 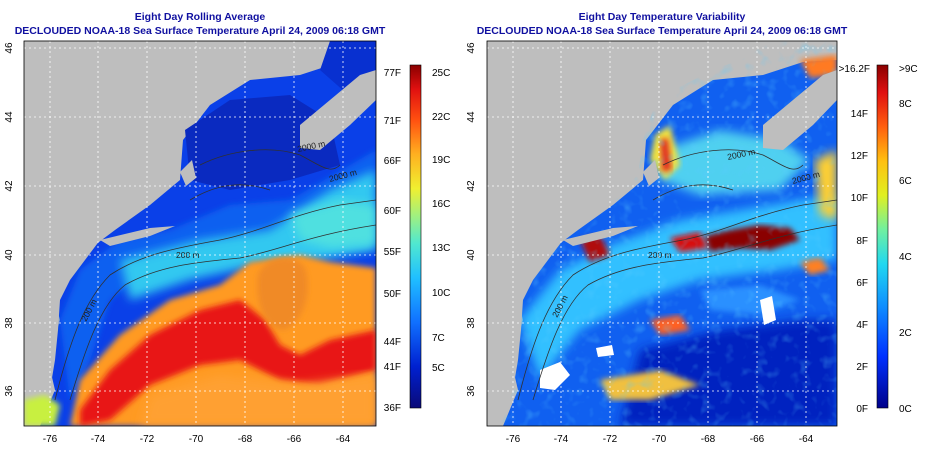 What do you see at coordinates (471, 186) in the screenshot?
I see `right-y-tick-4: 42` at bounding box center [471, 186].